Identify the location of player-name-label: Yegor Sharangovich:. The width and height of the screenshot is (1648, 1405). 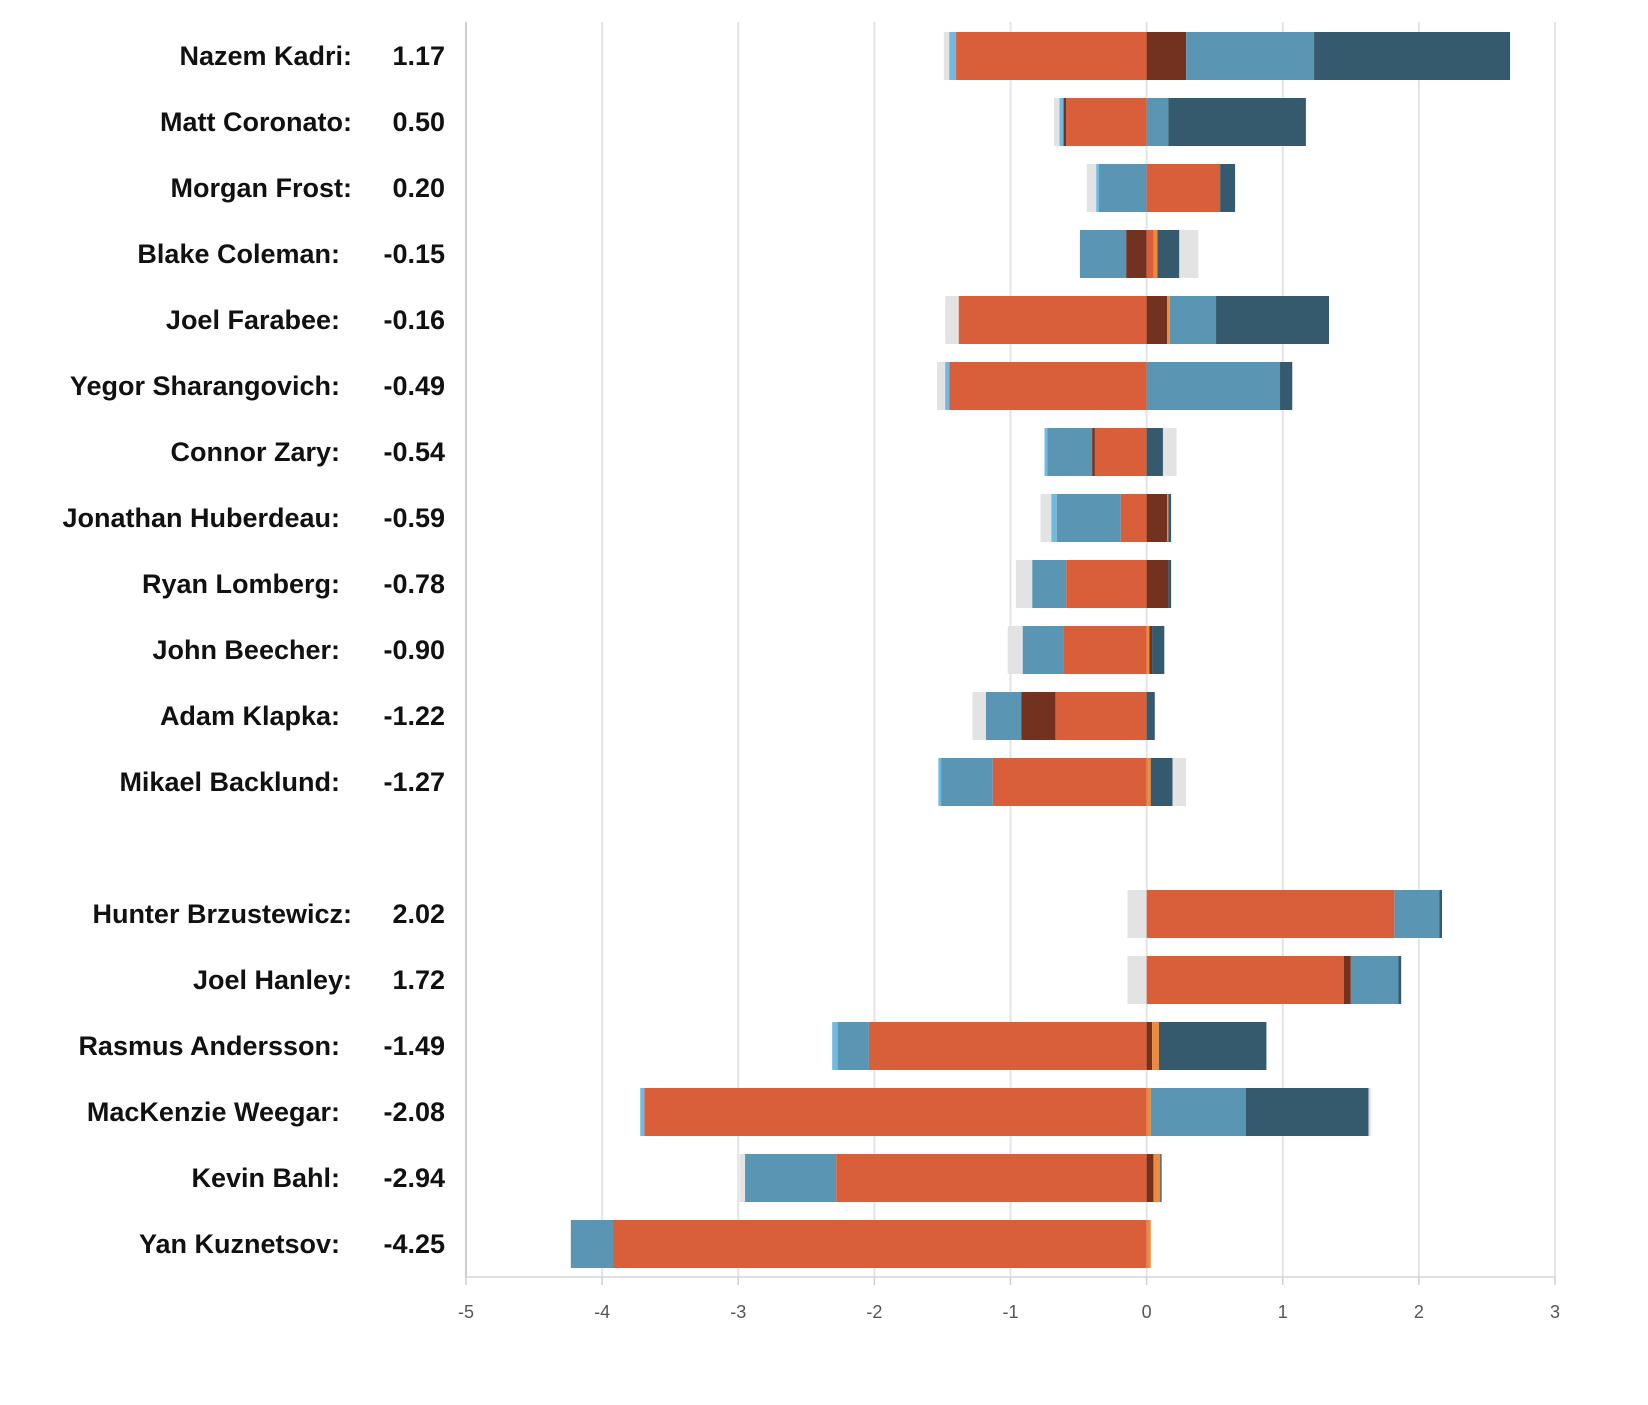
(205, 386).